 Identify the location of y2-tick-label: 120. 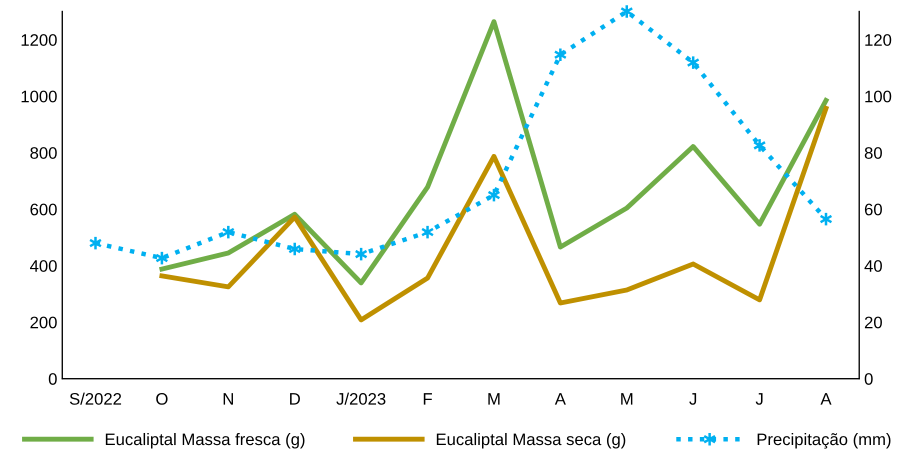
(878, 40).